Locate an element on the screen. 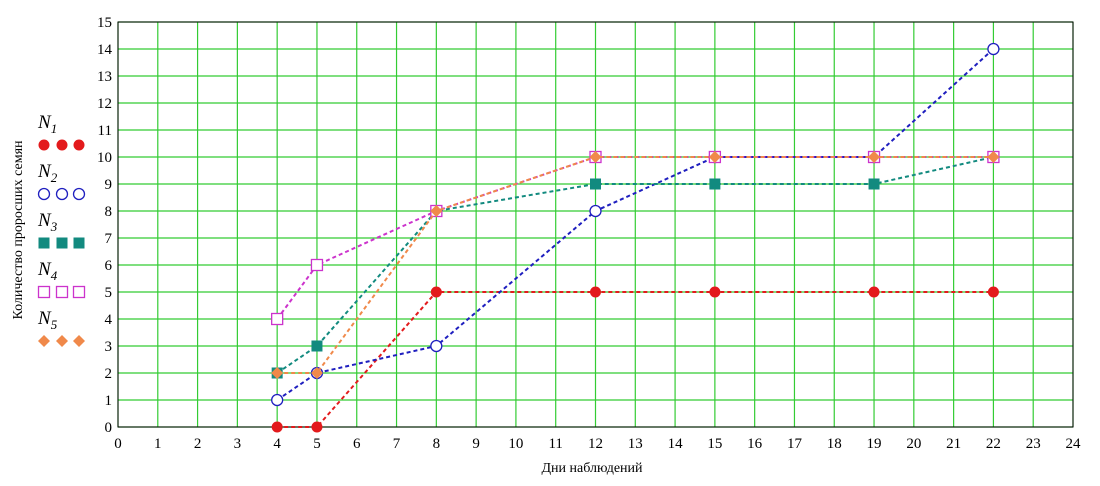  y-tick-label: 14 is located at coordinates (105, 50).